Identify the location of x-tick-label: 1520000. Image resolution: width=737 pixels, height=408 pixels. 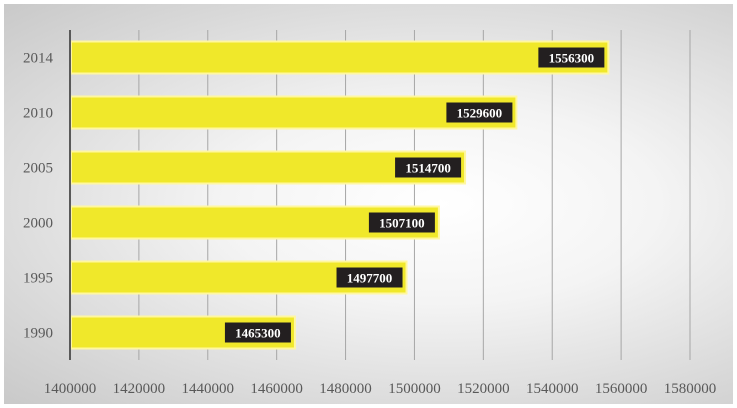
(483, 389).